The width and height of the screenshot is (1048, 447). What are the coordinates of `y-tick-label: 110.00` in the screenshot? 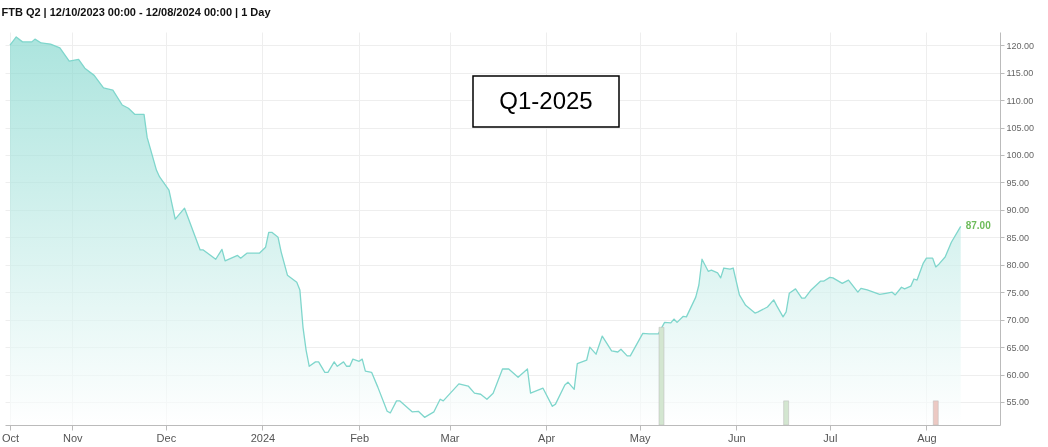 It's located at (1020, 100).